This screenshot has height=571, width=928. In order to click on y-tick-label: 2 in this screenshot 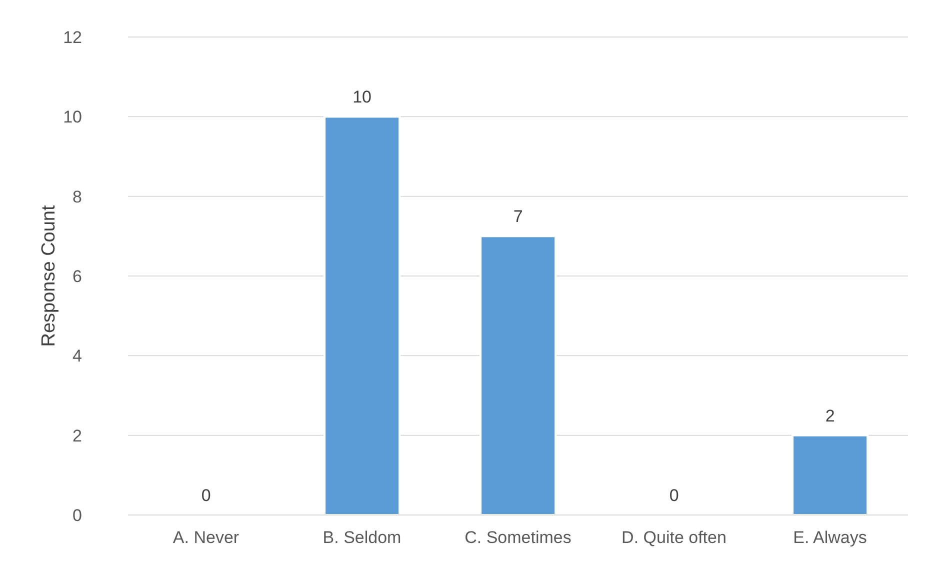, I will do `click(77, 436)`.